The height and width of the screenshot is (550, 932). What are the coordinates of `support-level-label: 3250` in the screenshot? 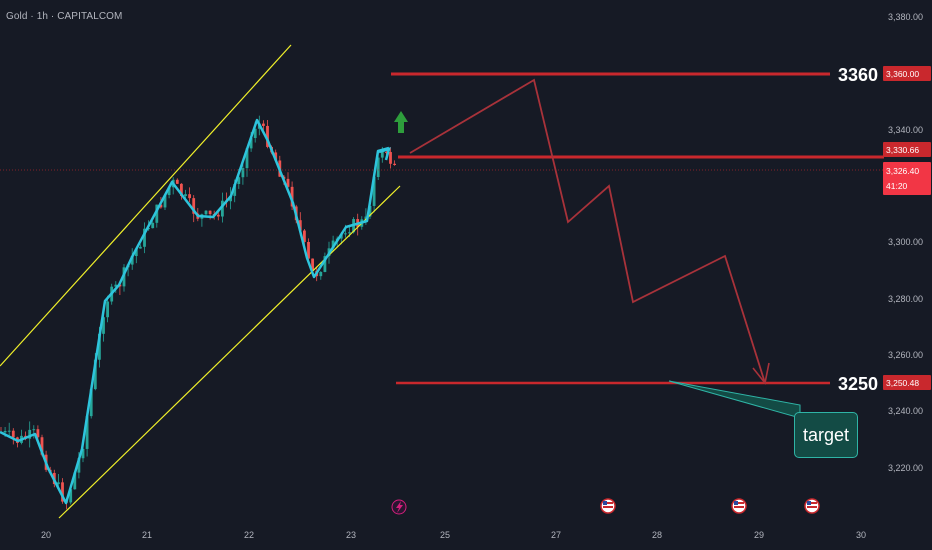 It's located at (858, 384).